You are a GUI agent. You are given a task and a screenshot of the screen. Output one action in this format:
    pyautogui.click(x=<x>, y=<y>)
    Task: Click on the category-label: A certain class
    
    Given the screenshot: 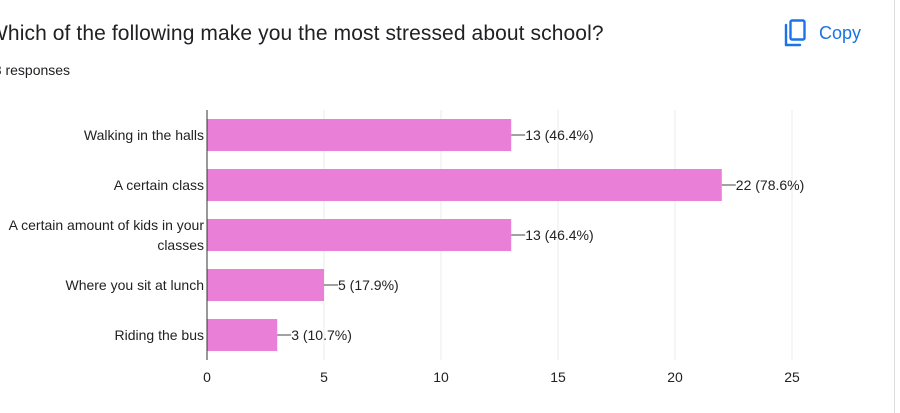 What is the action you would take?
    pyautogui.click(x=159, y=185)
    